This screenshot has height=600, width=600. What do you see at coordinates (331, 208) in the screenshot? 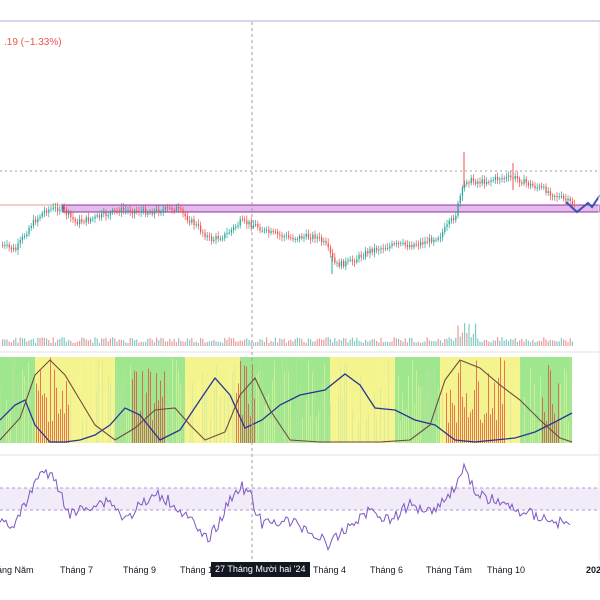
I see `support-band` at bounding box center [331, 208].